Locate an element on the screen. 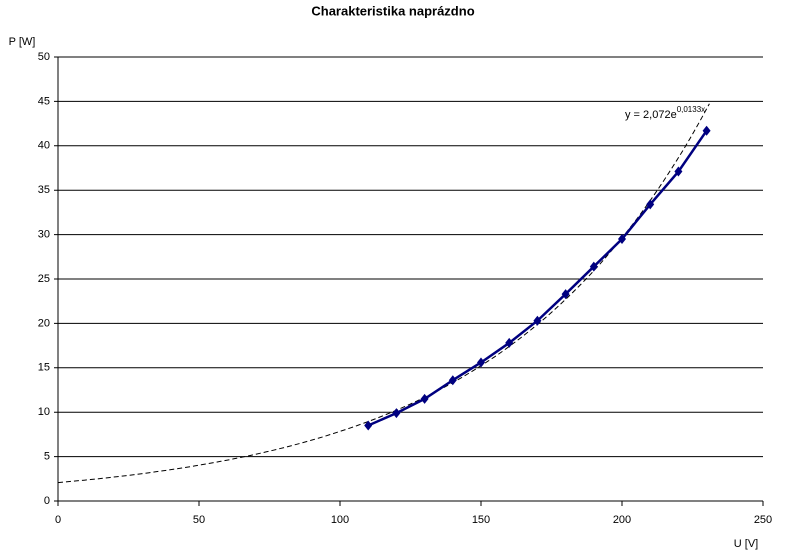 Image resolution: width=796 pixels, height=558 pixels. trendline-label-exponent: 0,0133x is located at coordinates (691, 109).